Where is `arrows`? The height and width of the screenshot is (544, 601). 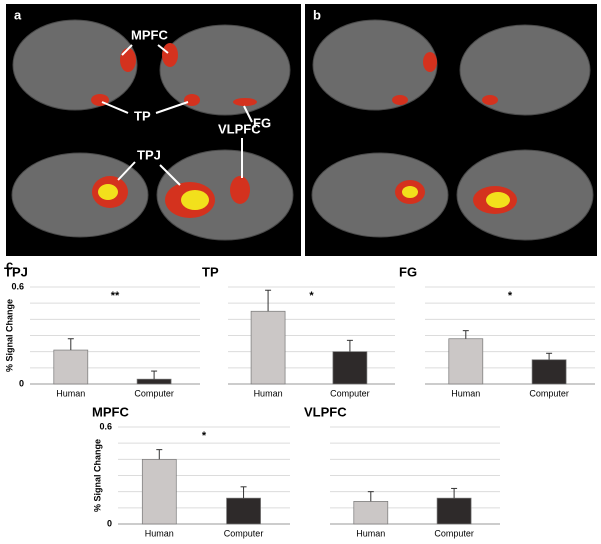
arrows is located at coordinates (177, 115).